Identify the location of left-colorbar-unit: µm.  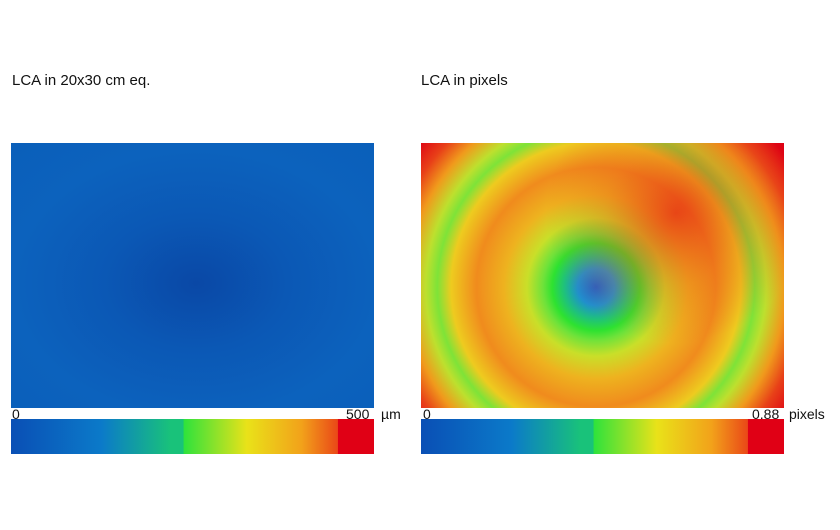
(391, 414).